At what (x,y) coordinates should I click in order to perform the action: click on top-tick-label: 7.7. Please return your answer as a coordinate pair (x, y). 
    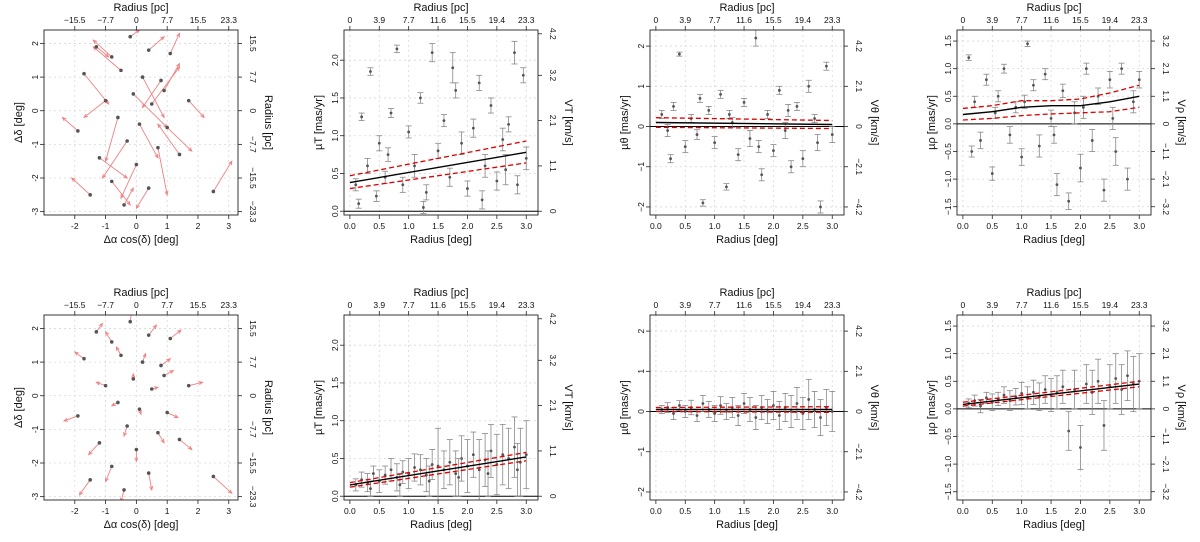
    Looking at the image, I should click on (409, 20).